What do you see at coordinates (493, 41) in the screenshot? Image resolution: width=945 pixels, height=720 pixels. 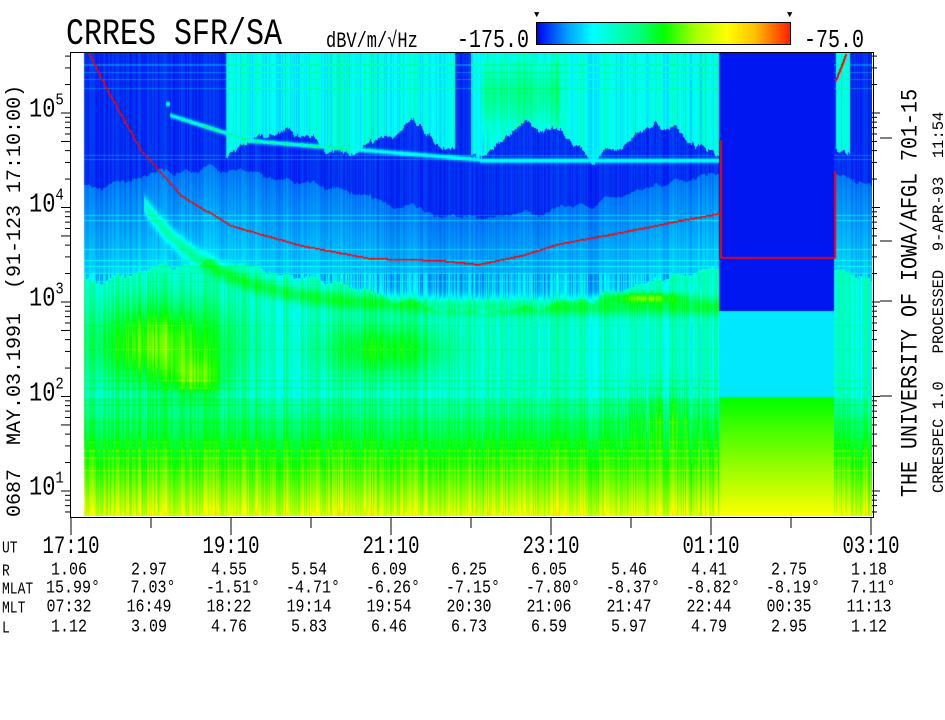 I see `colorbar-min-label: -175.0` at bounding box center [493, 41].